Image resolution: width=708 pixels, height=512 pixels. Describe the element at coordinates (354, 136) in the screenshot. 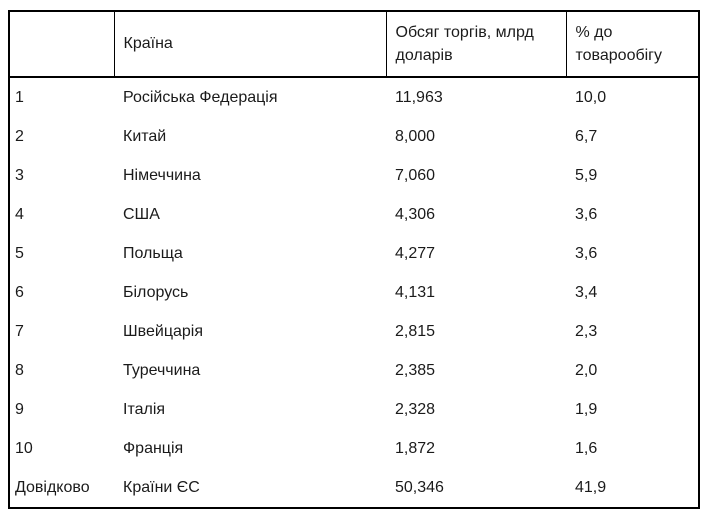

I see `table-row: 2 Китай 8,000 6,7` at that location.